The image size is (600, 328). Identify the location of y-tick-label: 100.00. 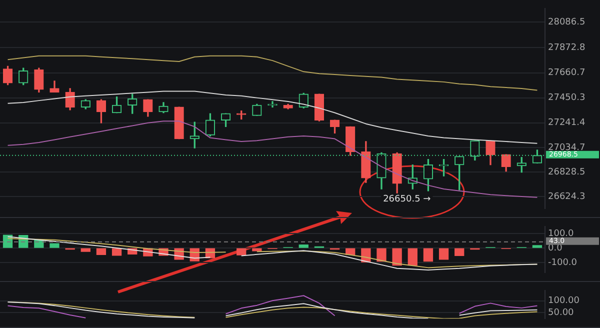
(564, 301).